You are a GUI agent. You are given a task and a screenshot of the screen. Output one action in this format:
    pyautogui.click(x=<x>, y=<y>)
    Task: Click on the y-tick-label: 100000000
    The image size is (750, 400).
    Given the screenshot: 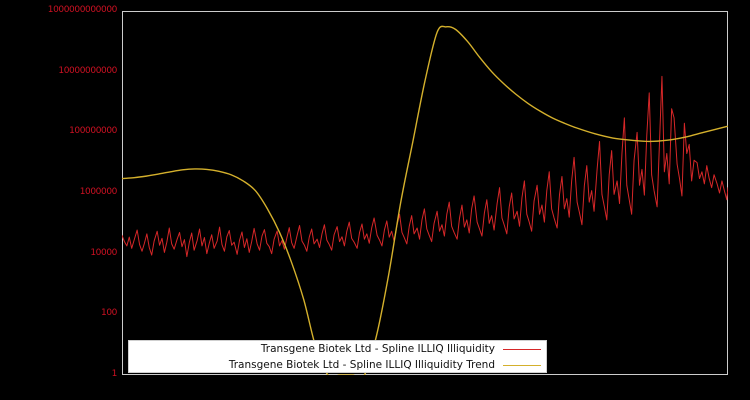 What is the action you would take?
    pyautogui.click(x=93, y=131)
    